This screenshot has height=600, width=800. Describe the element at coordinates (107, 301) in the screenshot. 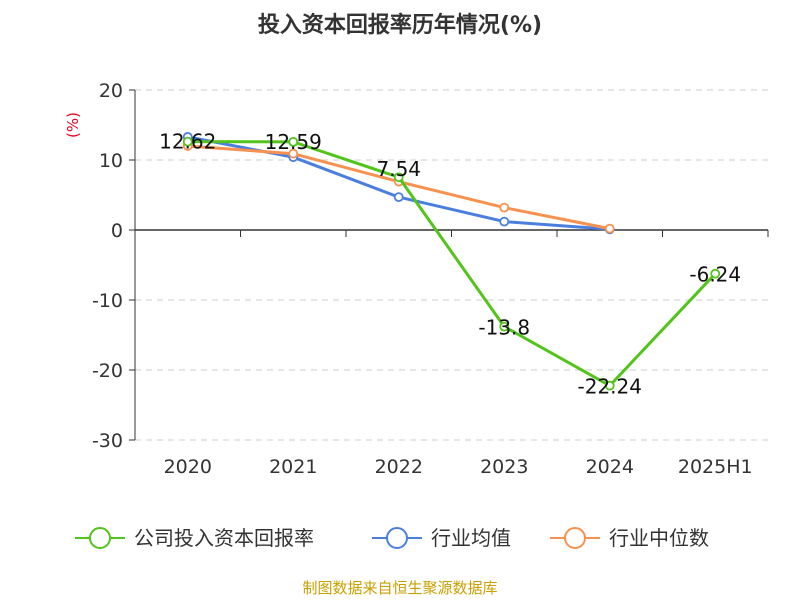

I see `y-tick-label: -10` at that location.